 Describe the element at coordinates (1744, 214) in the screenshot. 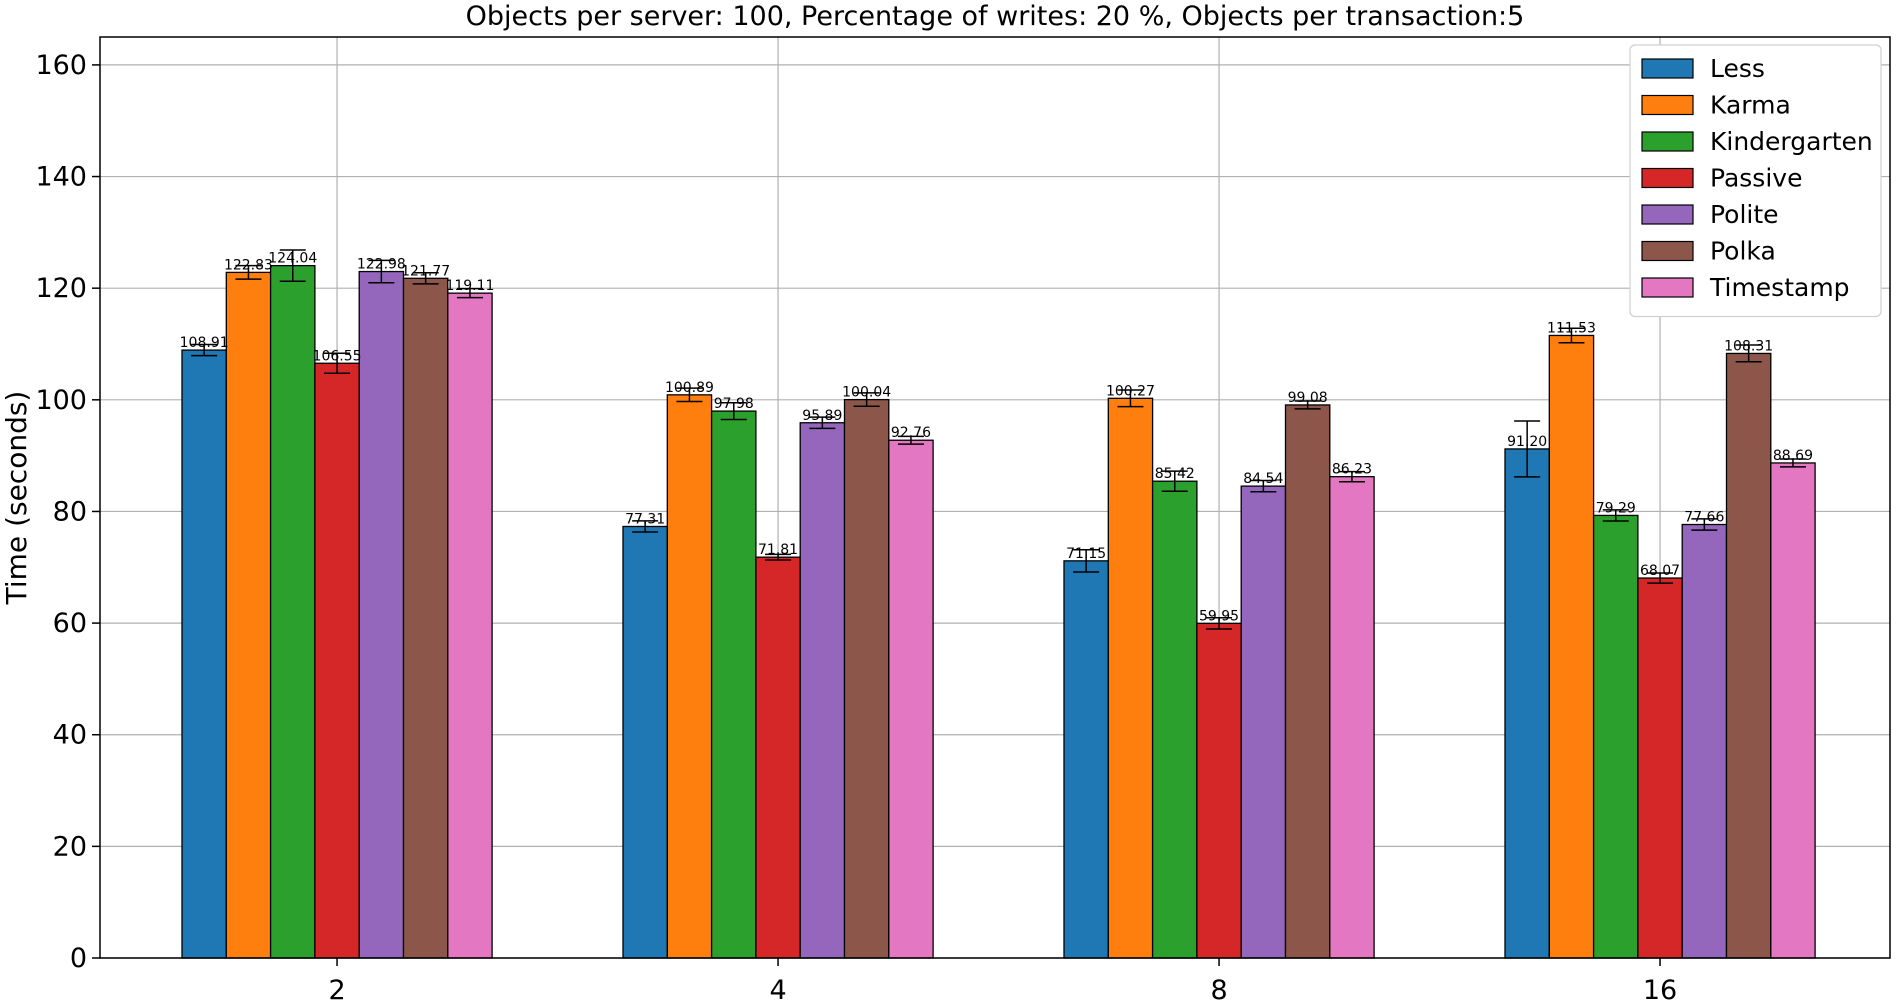

I see `legend-label: Polite` at that location.